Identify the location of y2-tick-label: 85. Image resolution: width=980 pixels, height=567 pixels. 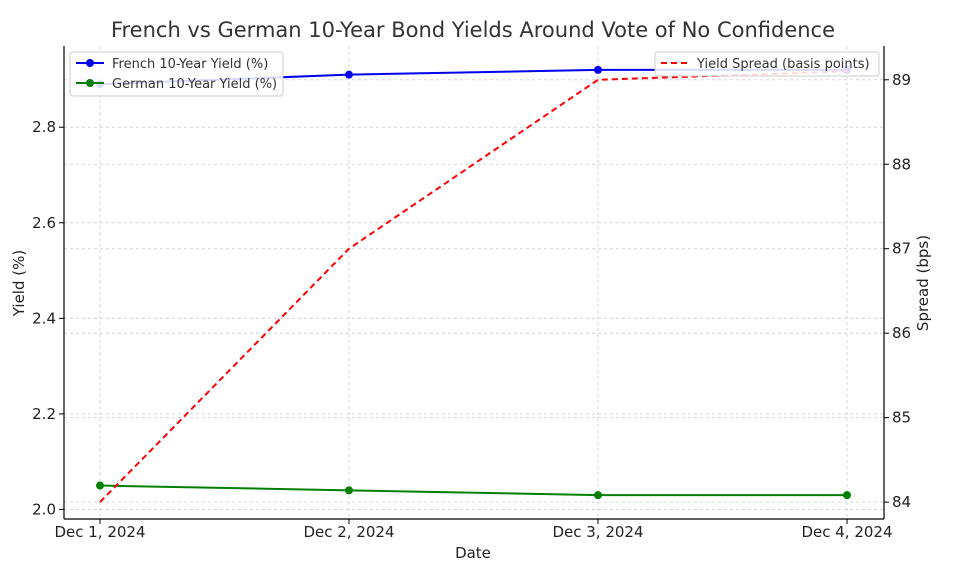
(901, 418).